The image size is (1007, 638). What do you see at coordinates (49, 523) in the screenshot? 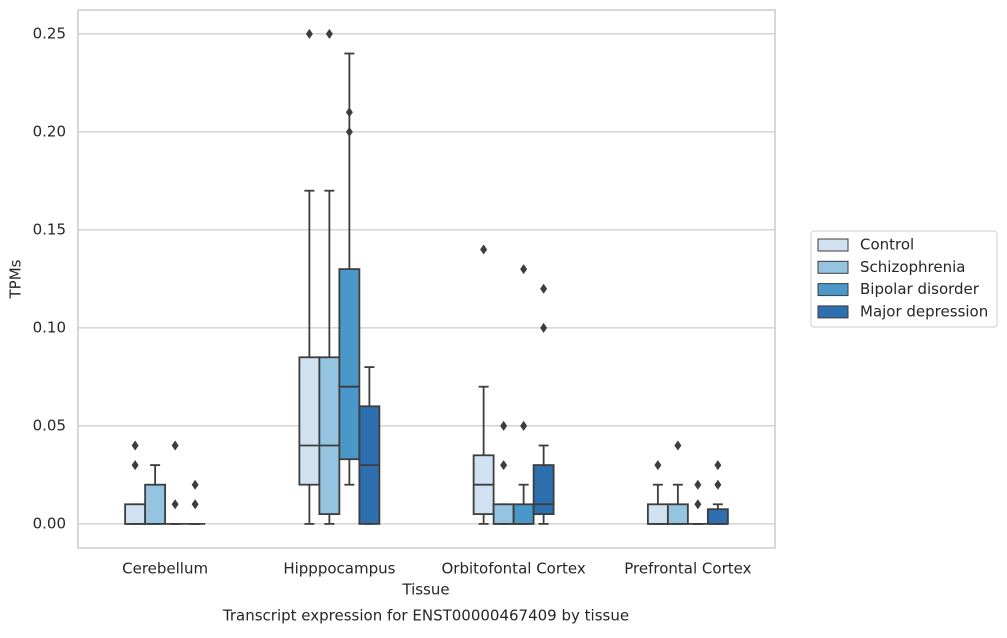
I see `y-tick-label: 0.00` at bounding box center [49, 523].